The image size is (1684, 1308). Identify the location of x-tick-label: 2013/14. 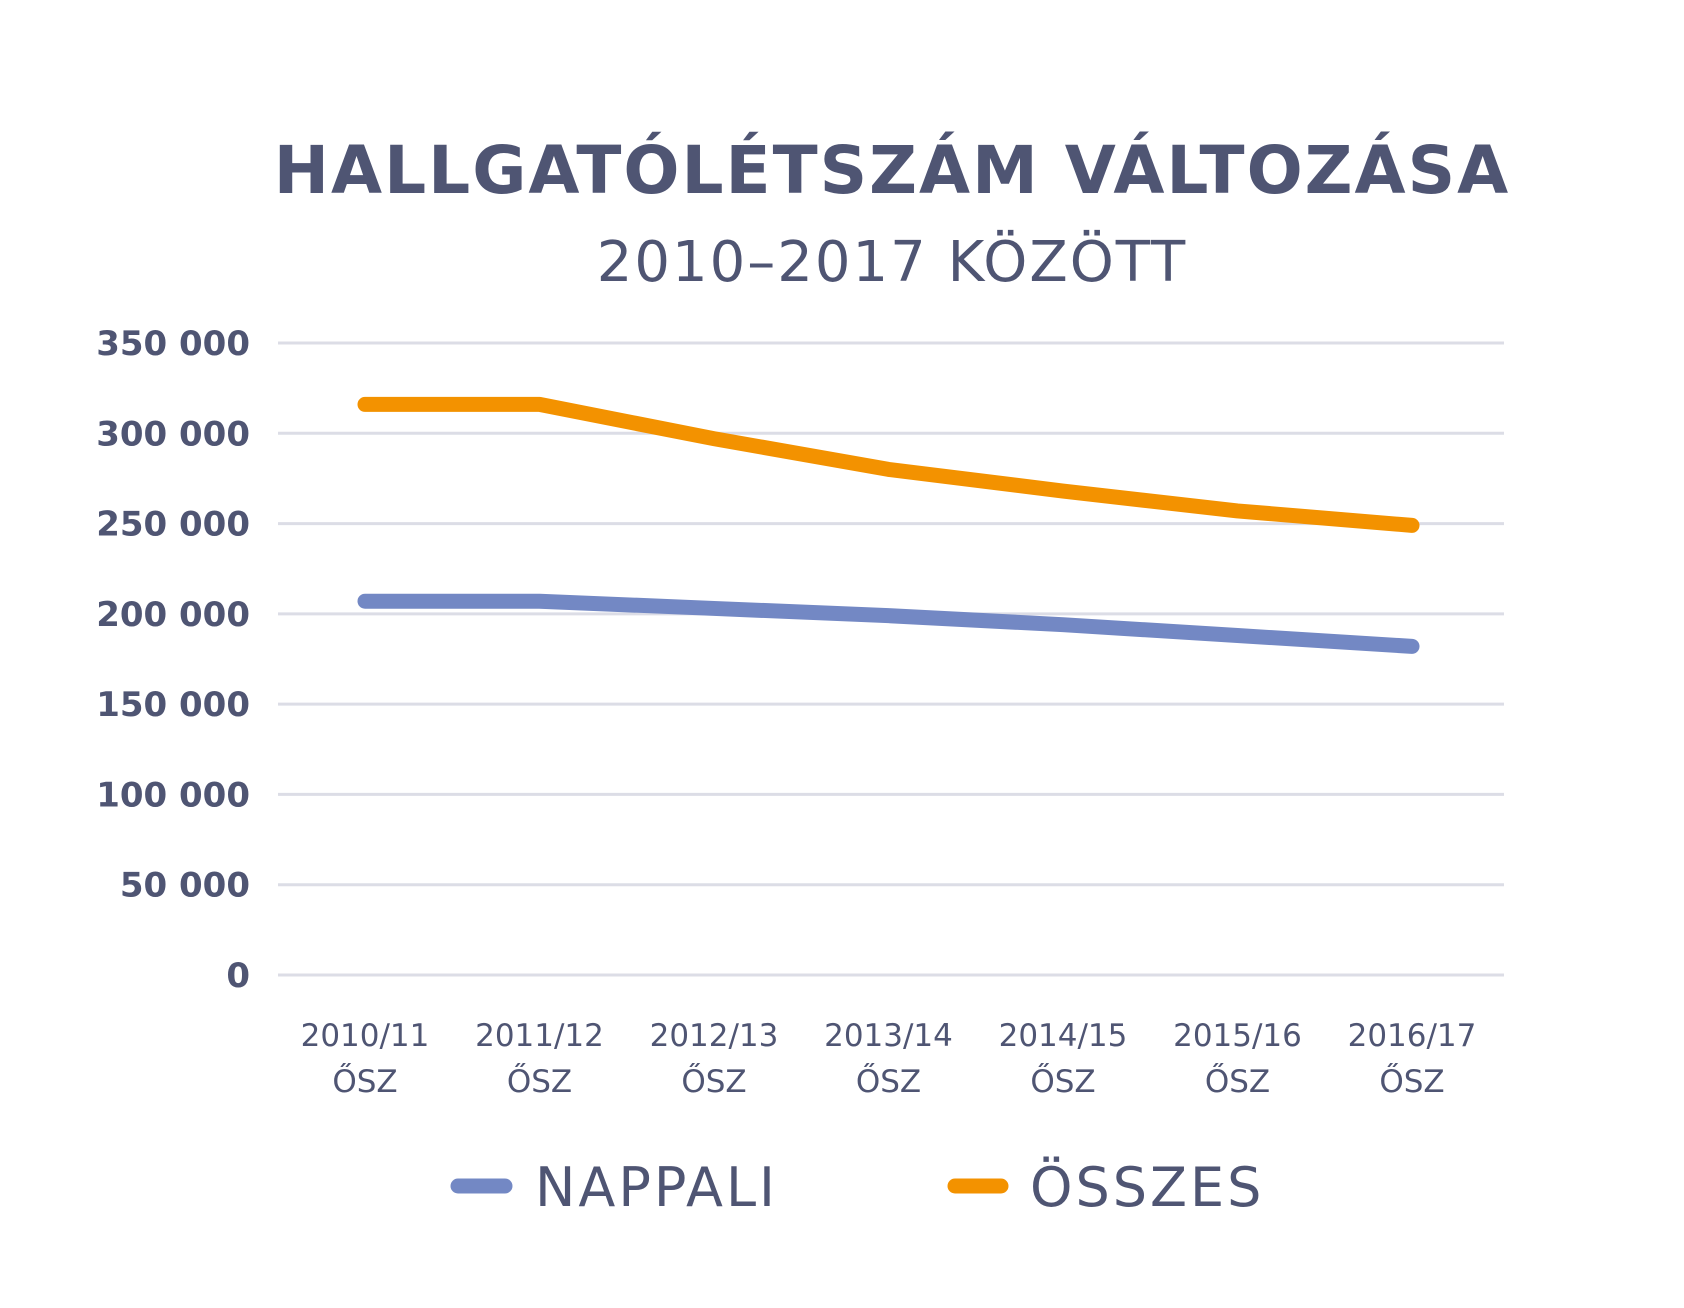
(888, 1036).